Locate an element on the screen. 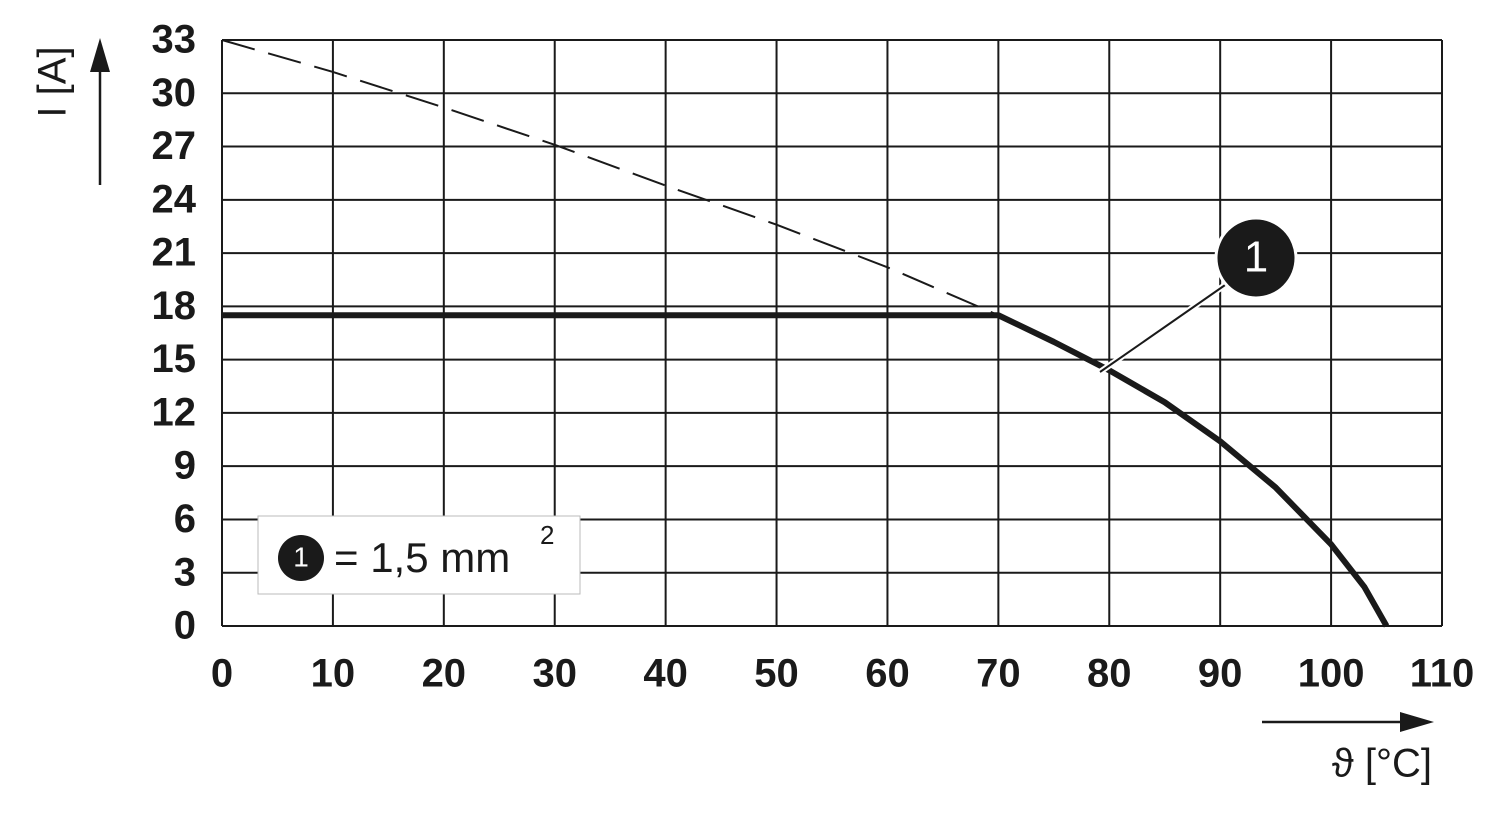 Image resolution: width=1500 pixels, height=820 pixels. callout-circle is located at coordinates (1256, 258).